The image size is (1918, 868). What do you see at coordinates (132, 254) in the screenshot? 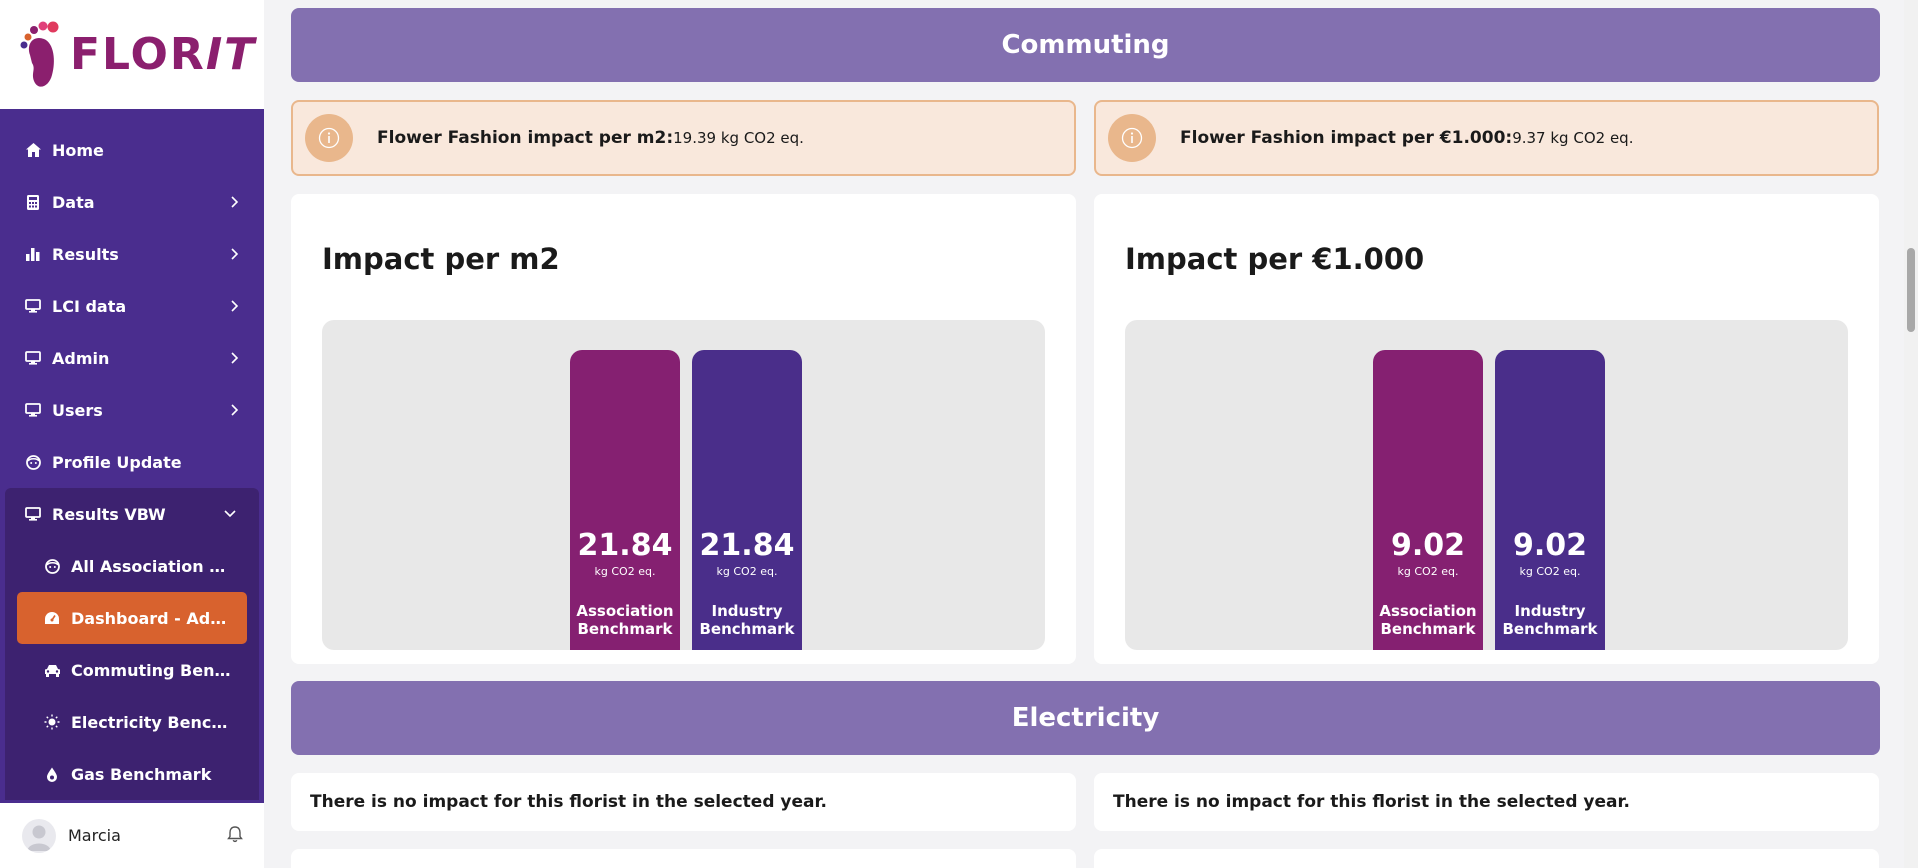
I see `sidebar-item-results: Results` at bounding box center [132, 254].